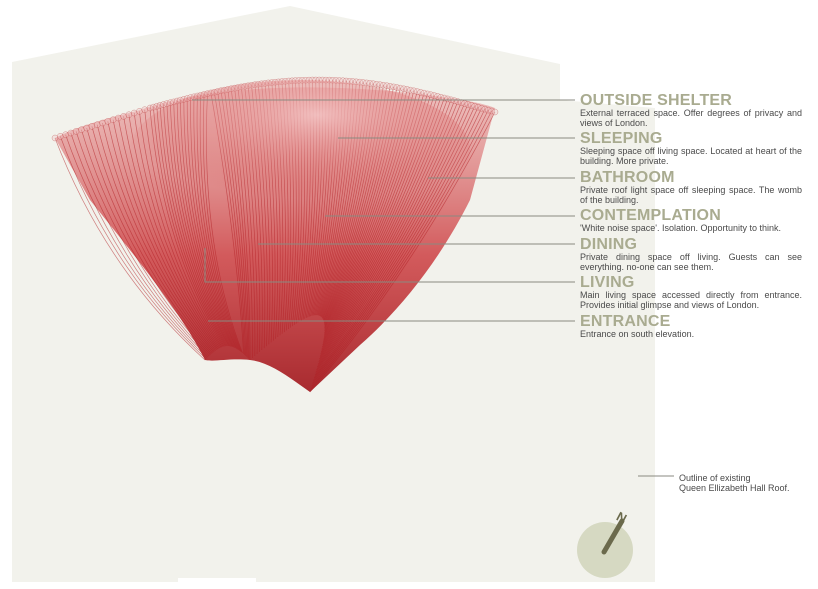 This screenshot has height=589, width=818. What do you see at coordinates (607, 282) in the screenshot?
I see `label-title: LIVING` at bounding box center [607, 282].